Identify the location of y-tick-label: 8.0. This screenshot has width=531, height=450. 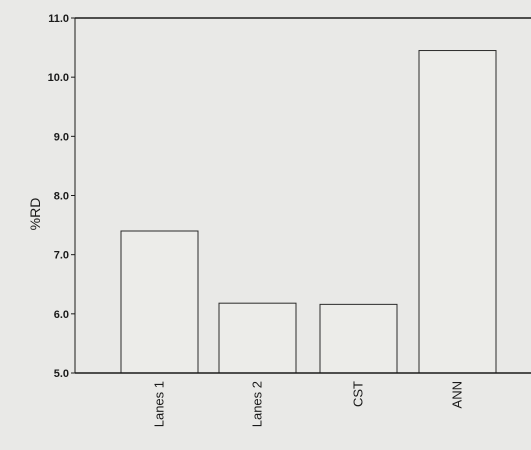
(61, 197).